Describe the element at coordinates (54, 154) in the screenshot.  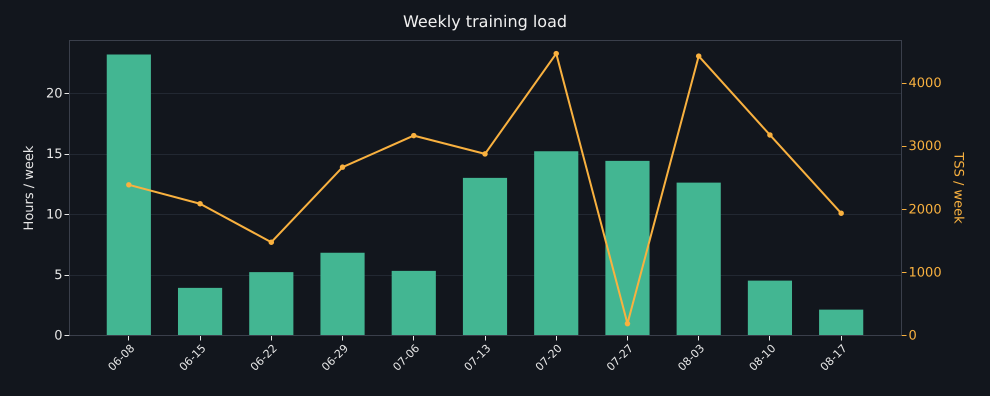
I see `y-tick-label: 15` at that location.